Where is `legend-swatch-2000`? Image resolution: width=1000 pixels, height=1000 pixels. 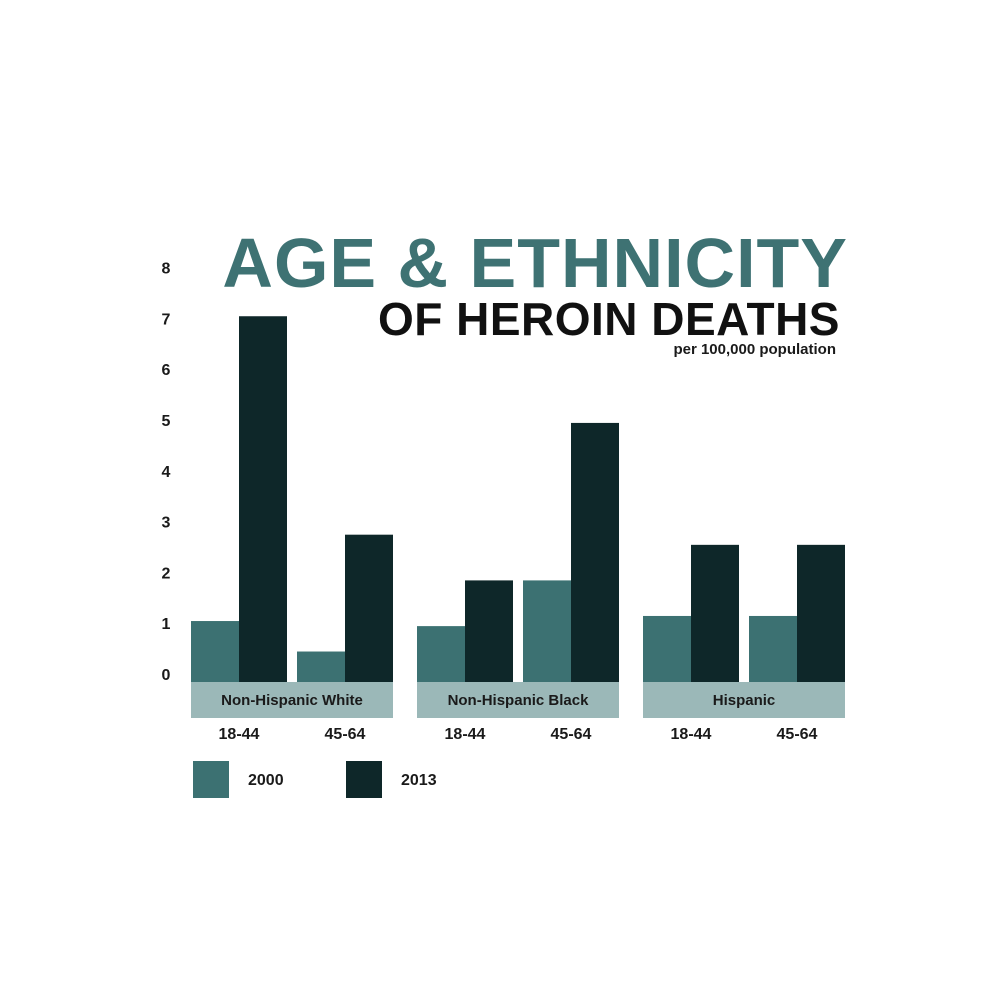
legend-swatch-2000 is located at coordinates (211, 779).